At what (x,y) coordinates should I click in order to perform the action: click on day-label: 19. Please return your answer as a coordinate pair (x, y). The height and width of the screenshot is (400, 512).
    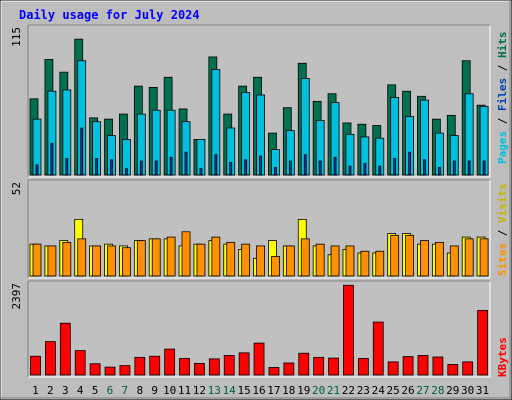
    Looking at the image, I should click on (303, 390).